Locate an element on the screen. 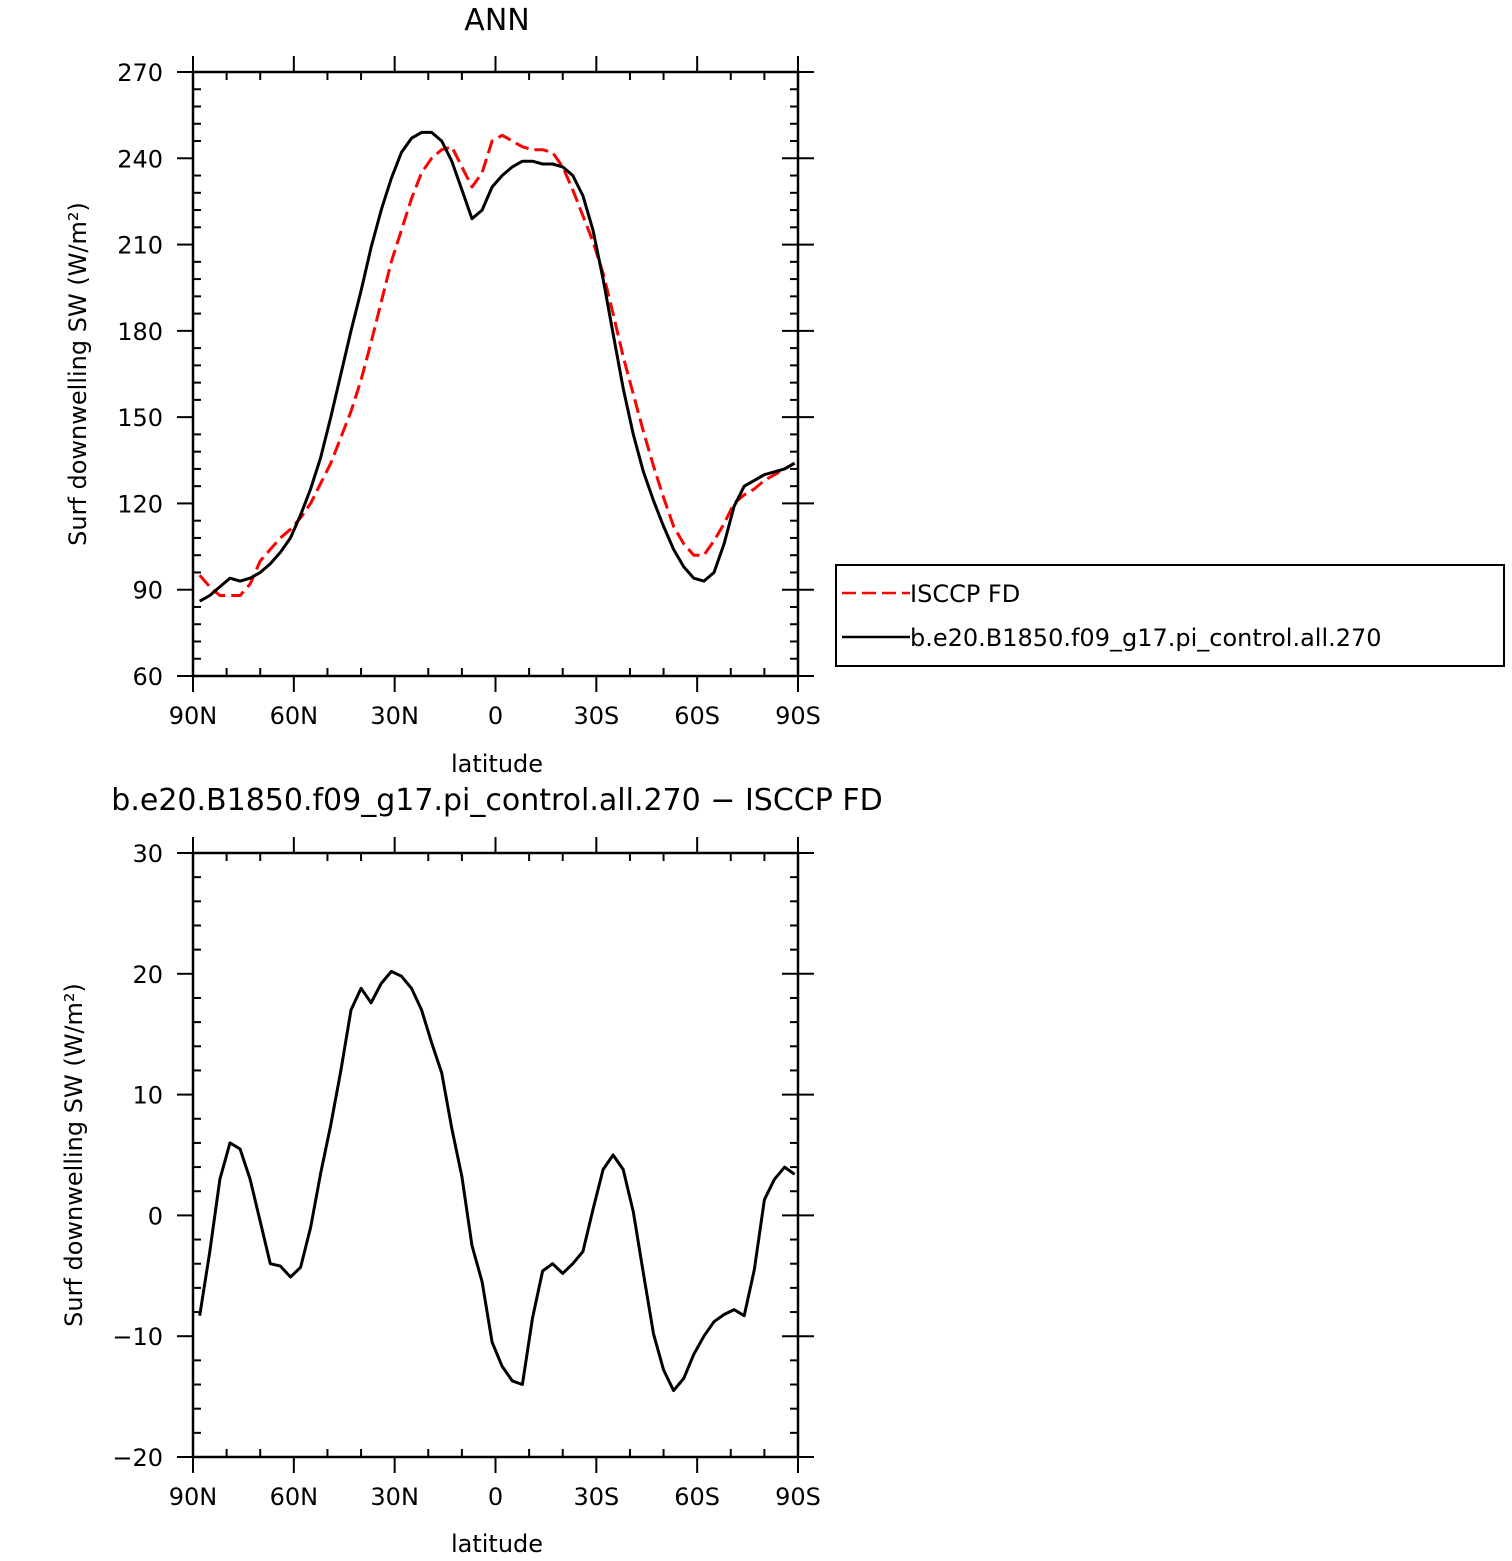  bottom-x-tick-labels: 90N 60N 30N 0 30S 60S 90S is located at coordinates (495, 1497).